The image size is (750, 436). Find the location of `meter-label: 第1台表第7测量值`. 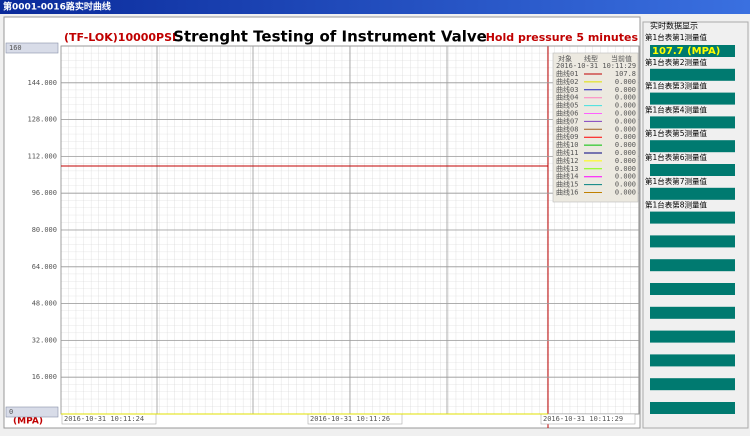

meter-label: 第1台表第7测量值 is located at coordinates (676, 181).